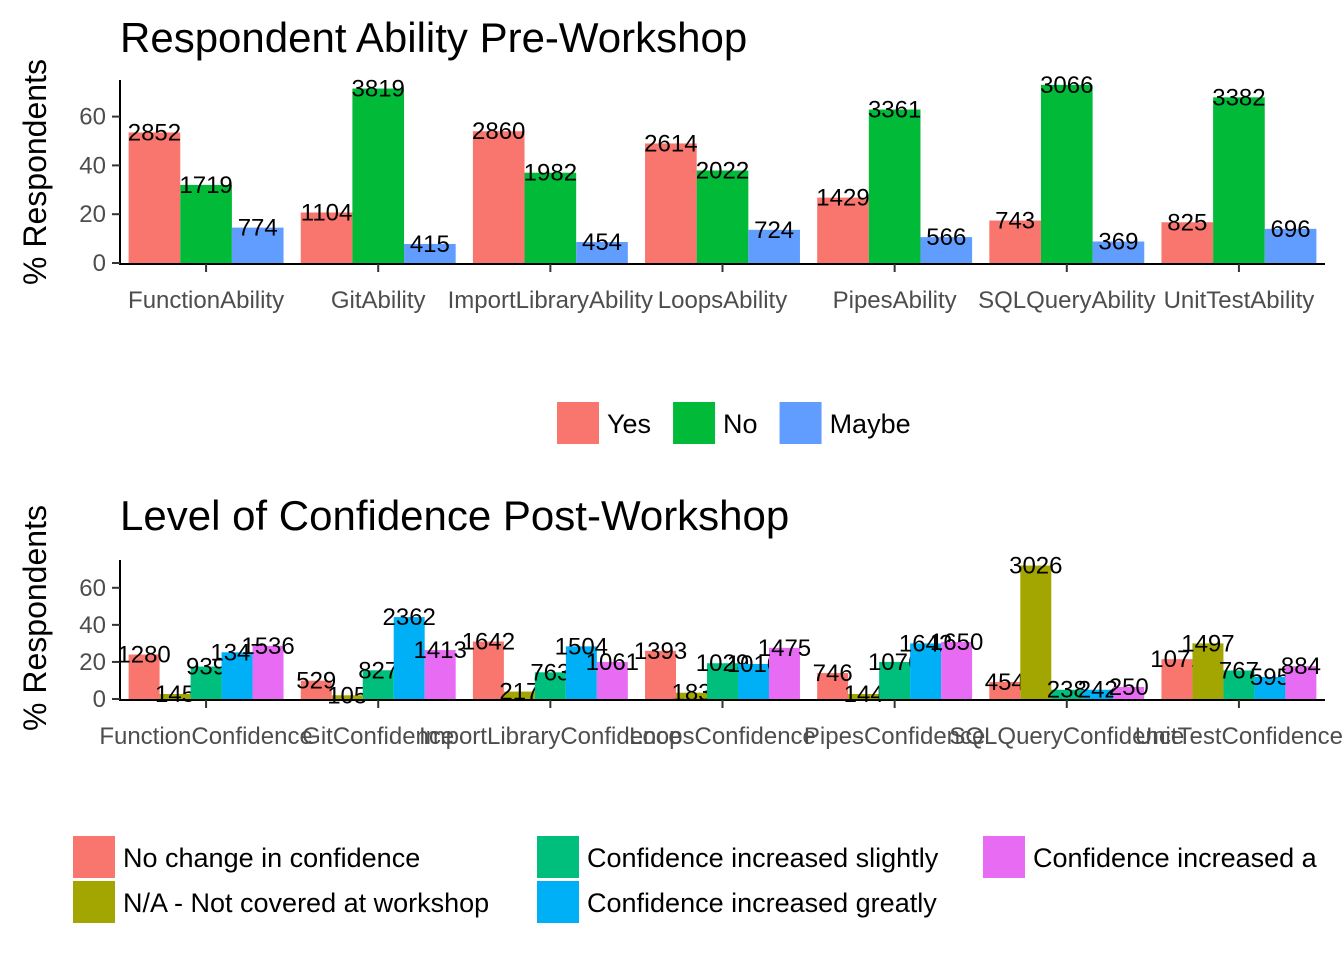 Image resolution: width=1344 pixels, height=960 pixels. I want to click on data-label: 746, so click(833, 673).